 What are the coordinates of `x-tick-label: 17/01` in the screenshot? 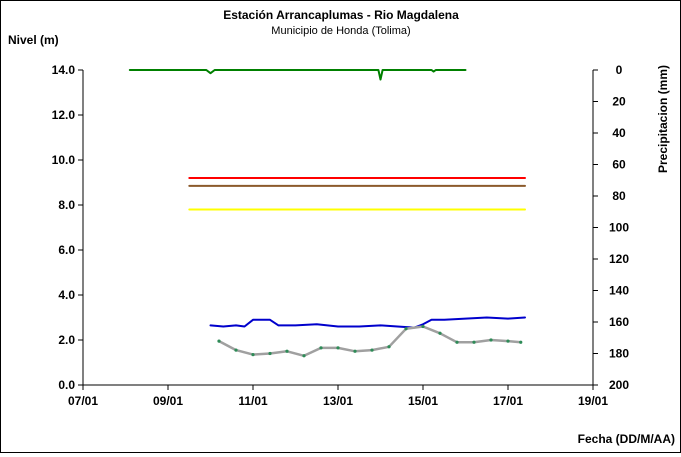 It's located at (508, 401).